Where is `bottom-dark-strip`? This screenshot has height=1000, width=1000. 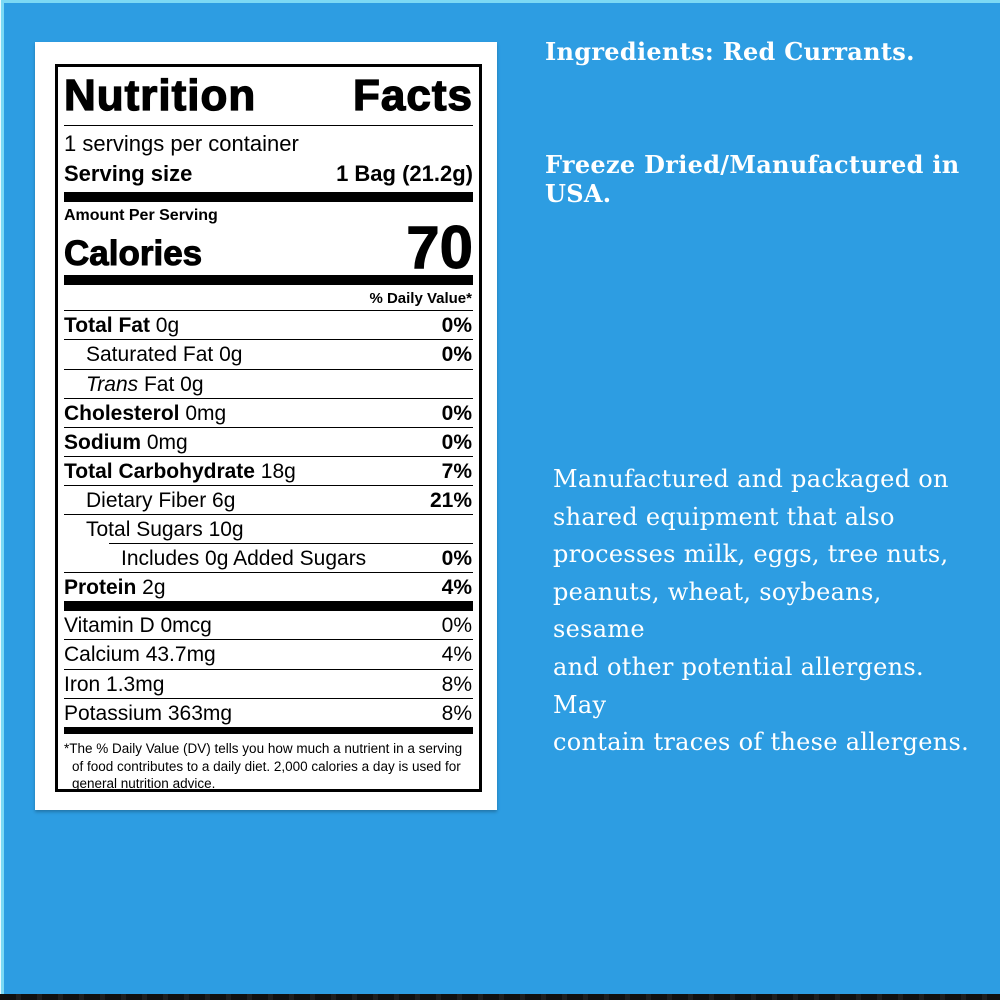
bottom-dark-strip is located at coordinates (500, 997).